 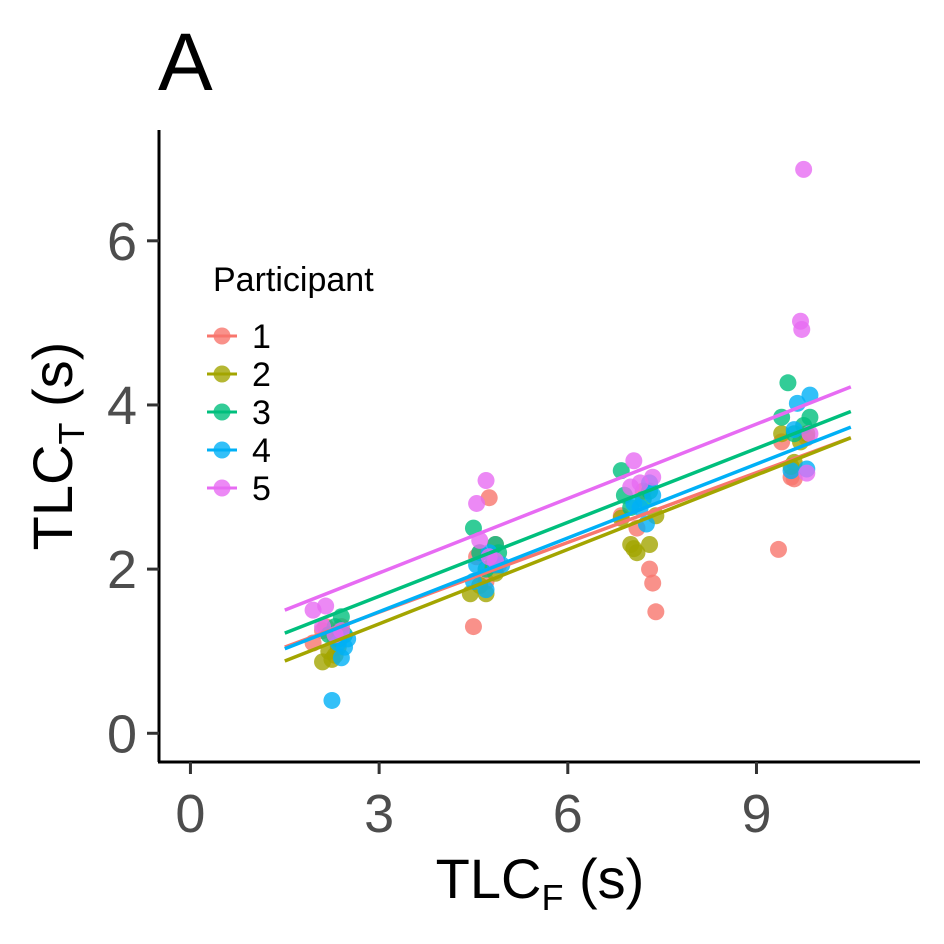 I want to click on y-tick-label: 0, so click(x=122, y=734).